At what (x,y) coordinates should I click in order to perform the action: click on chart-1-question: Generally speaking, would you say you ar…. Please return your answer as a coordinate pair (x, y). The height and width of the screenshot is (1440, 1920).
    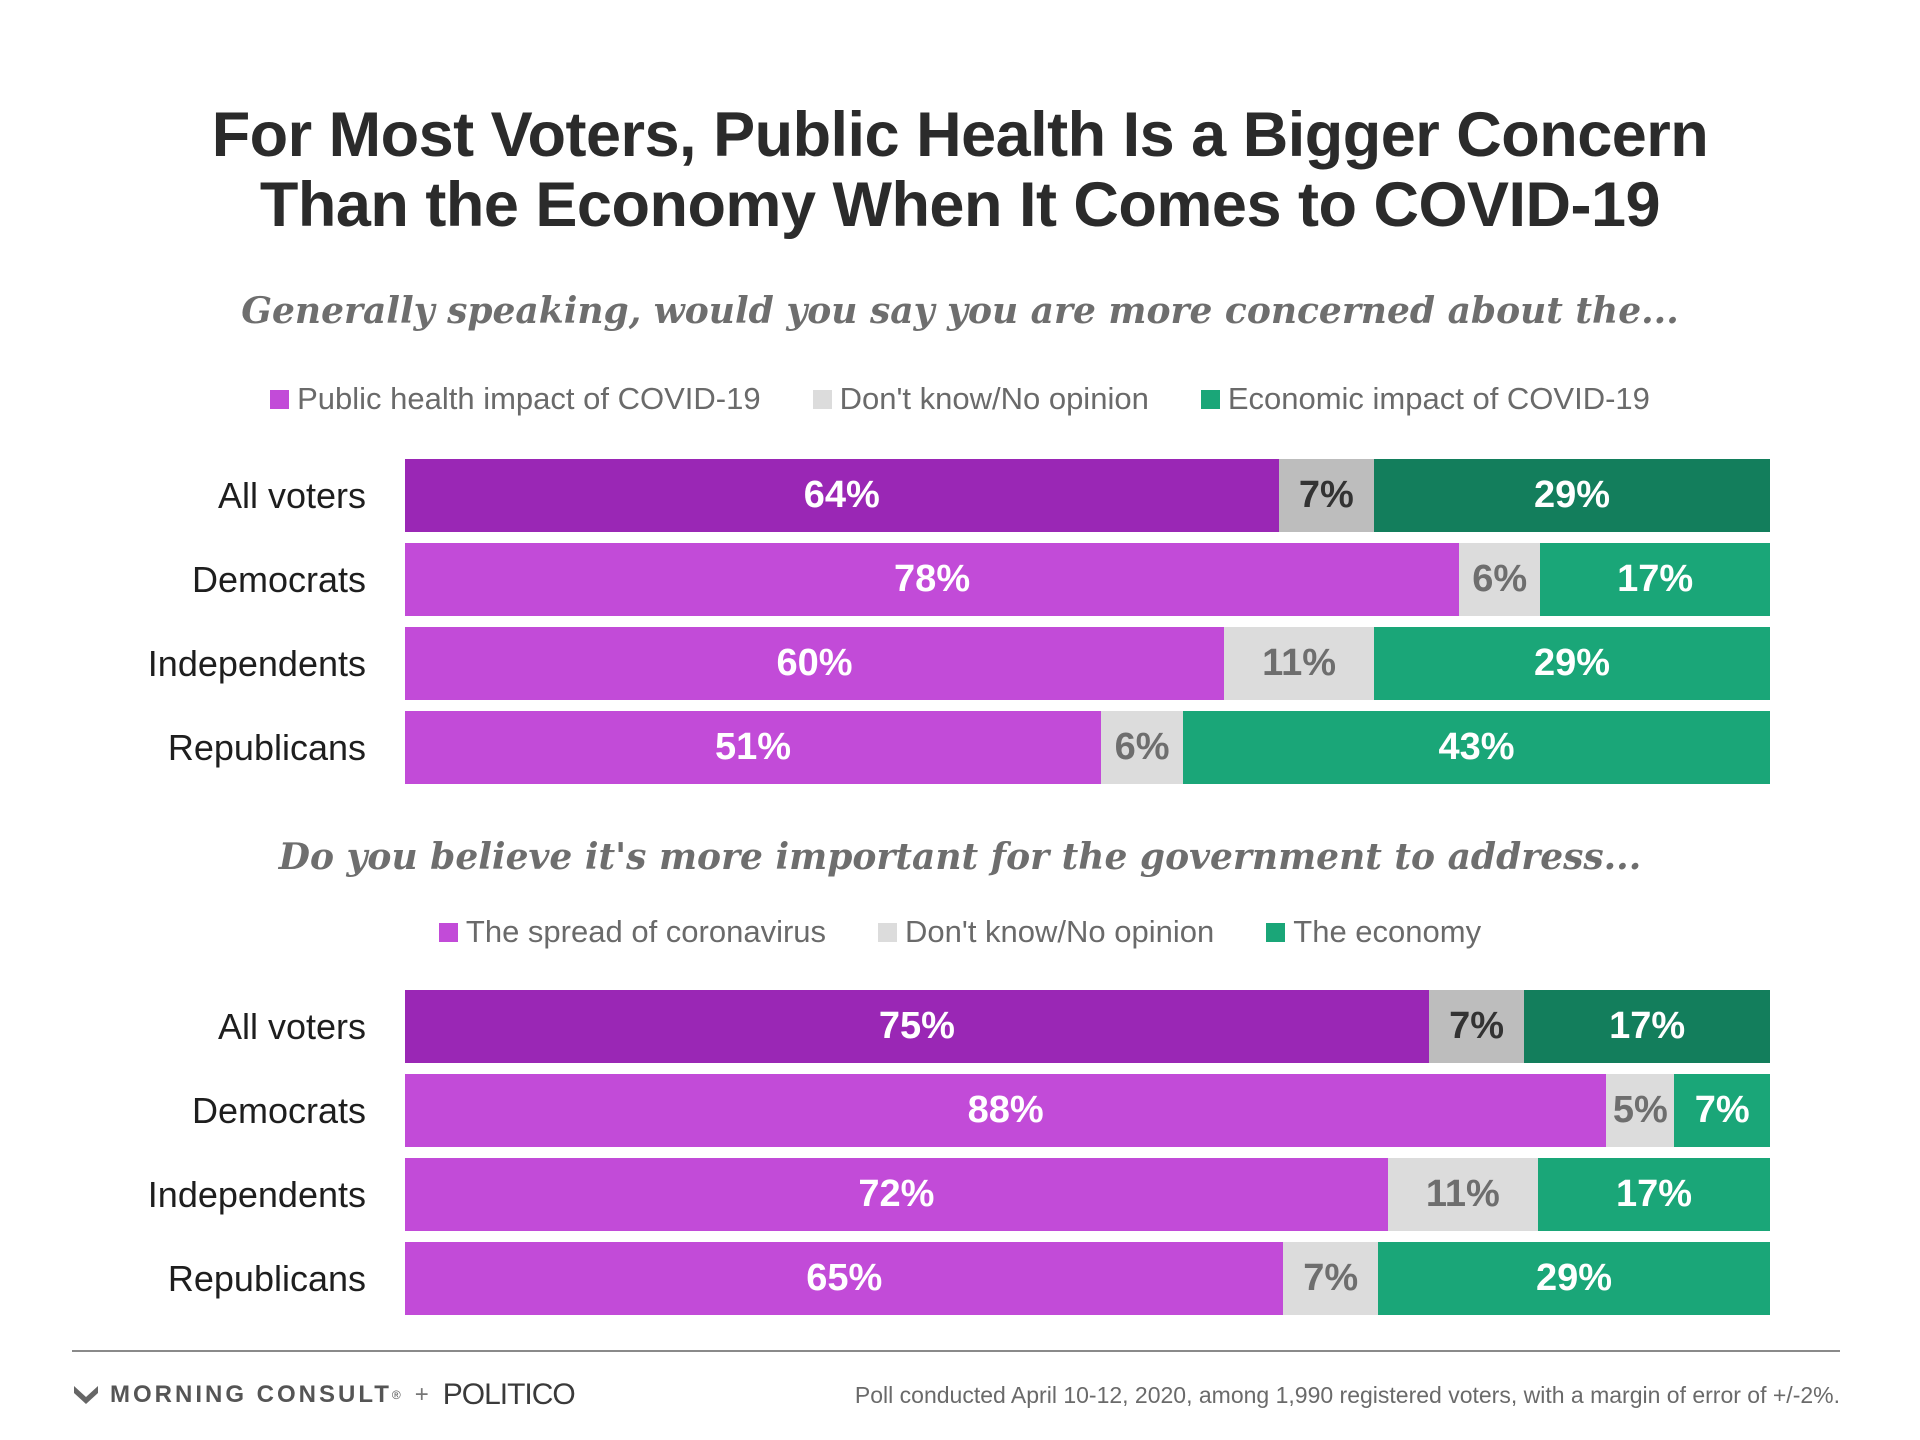
    Looking at the image, I should click on (960, 311).